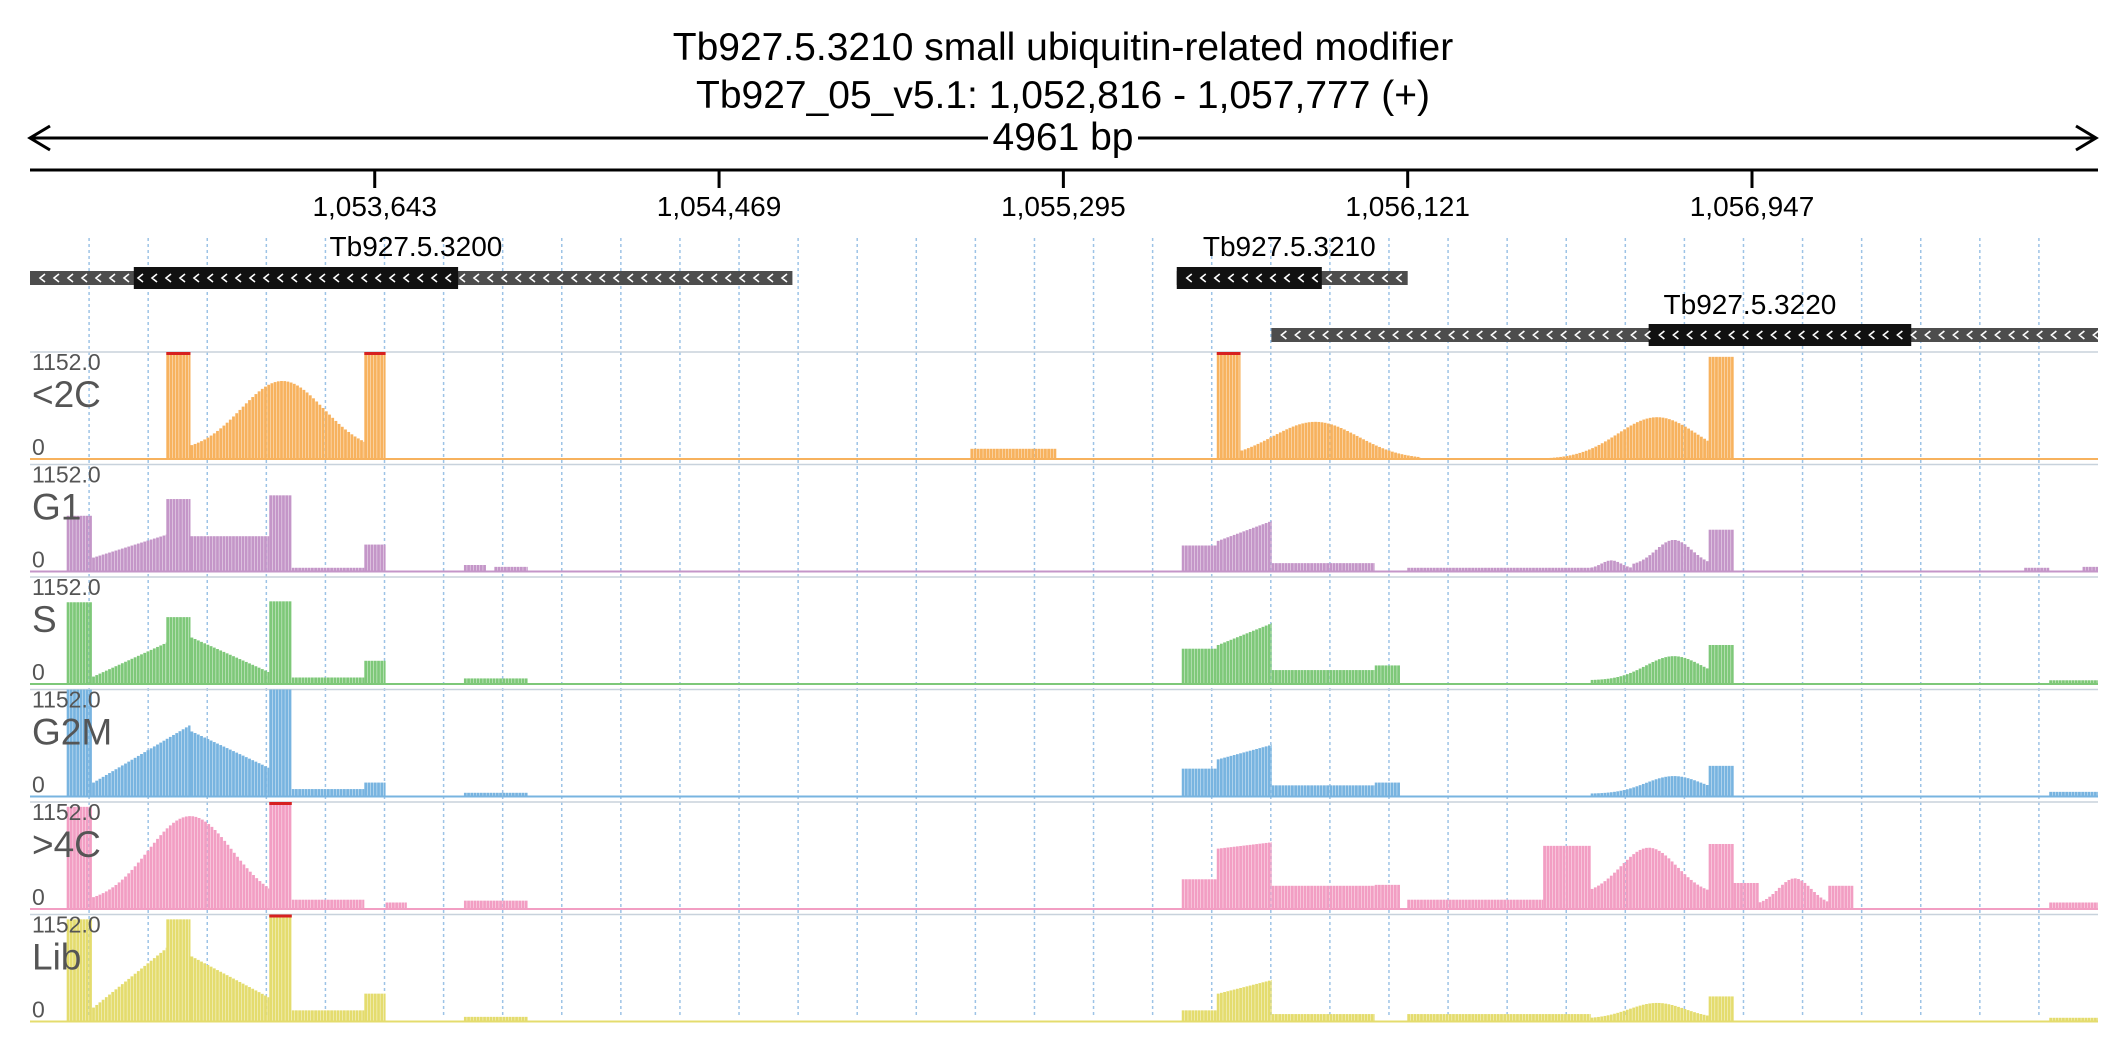  Describe the element at coordinates (38, 1010) in the screenshot. I see `y-min-label: 0` at that location.